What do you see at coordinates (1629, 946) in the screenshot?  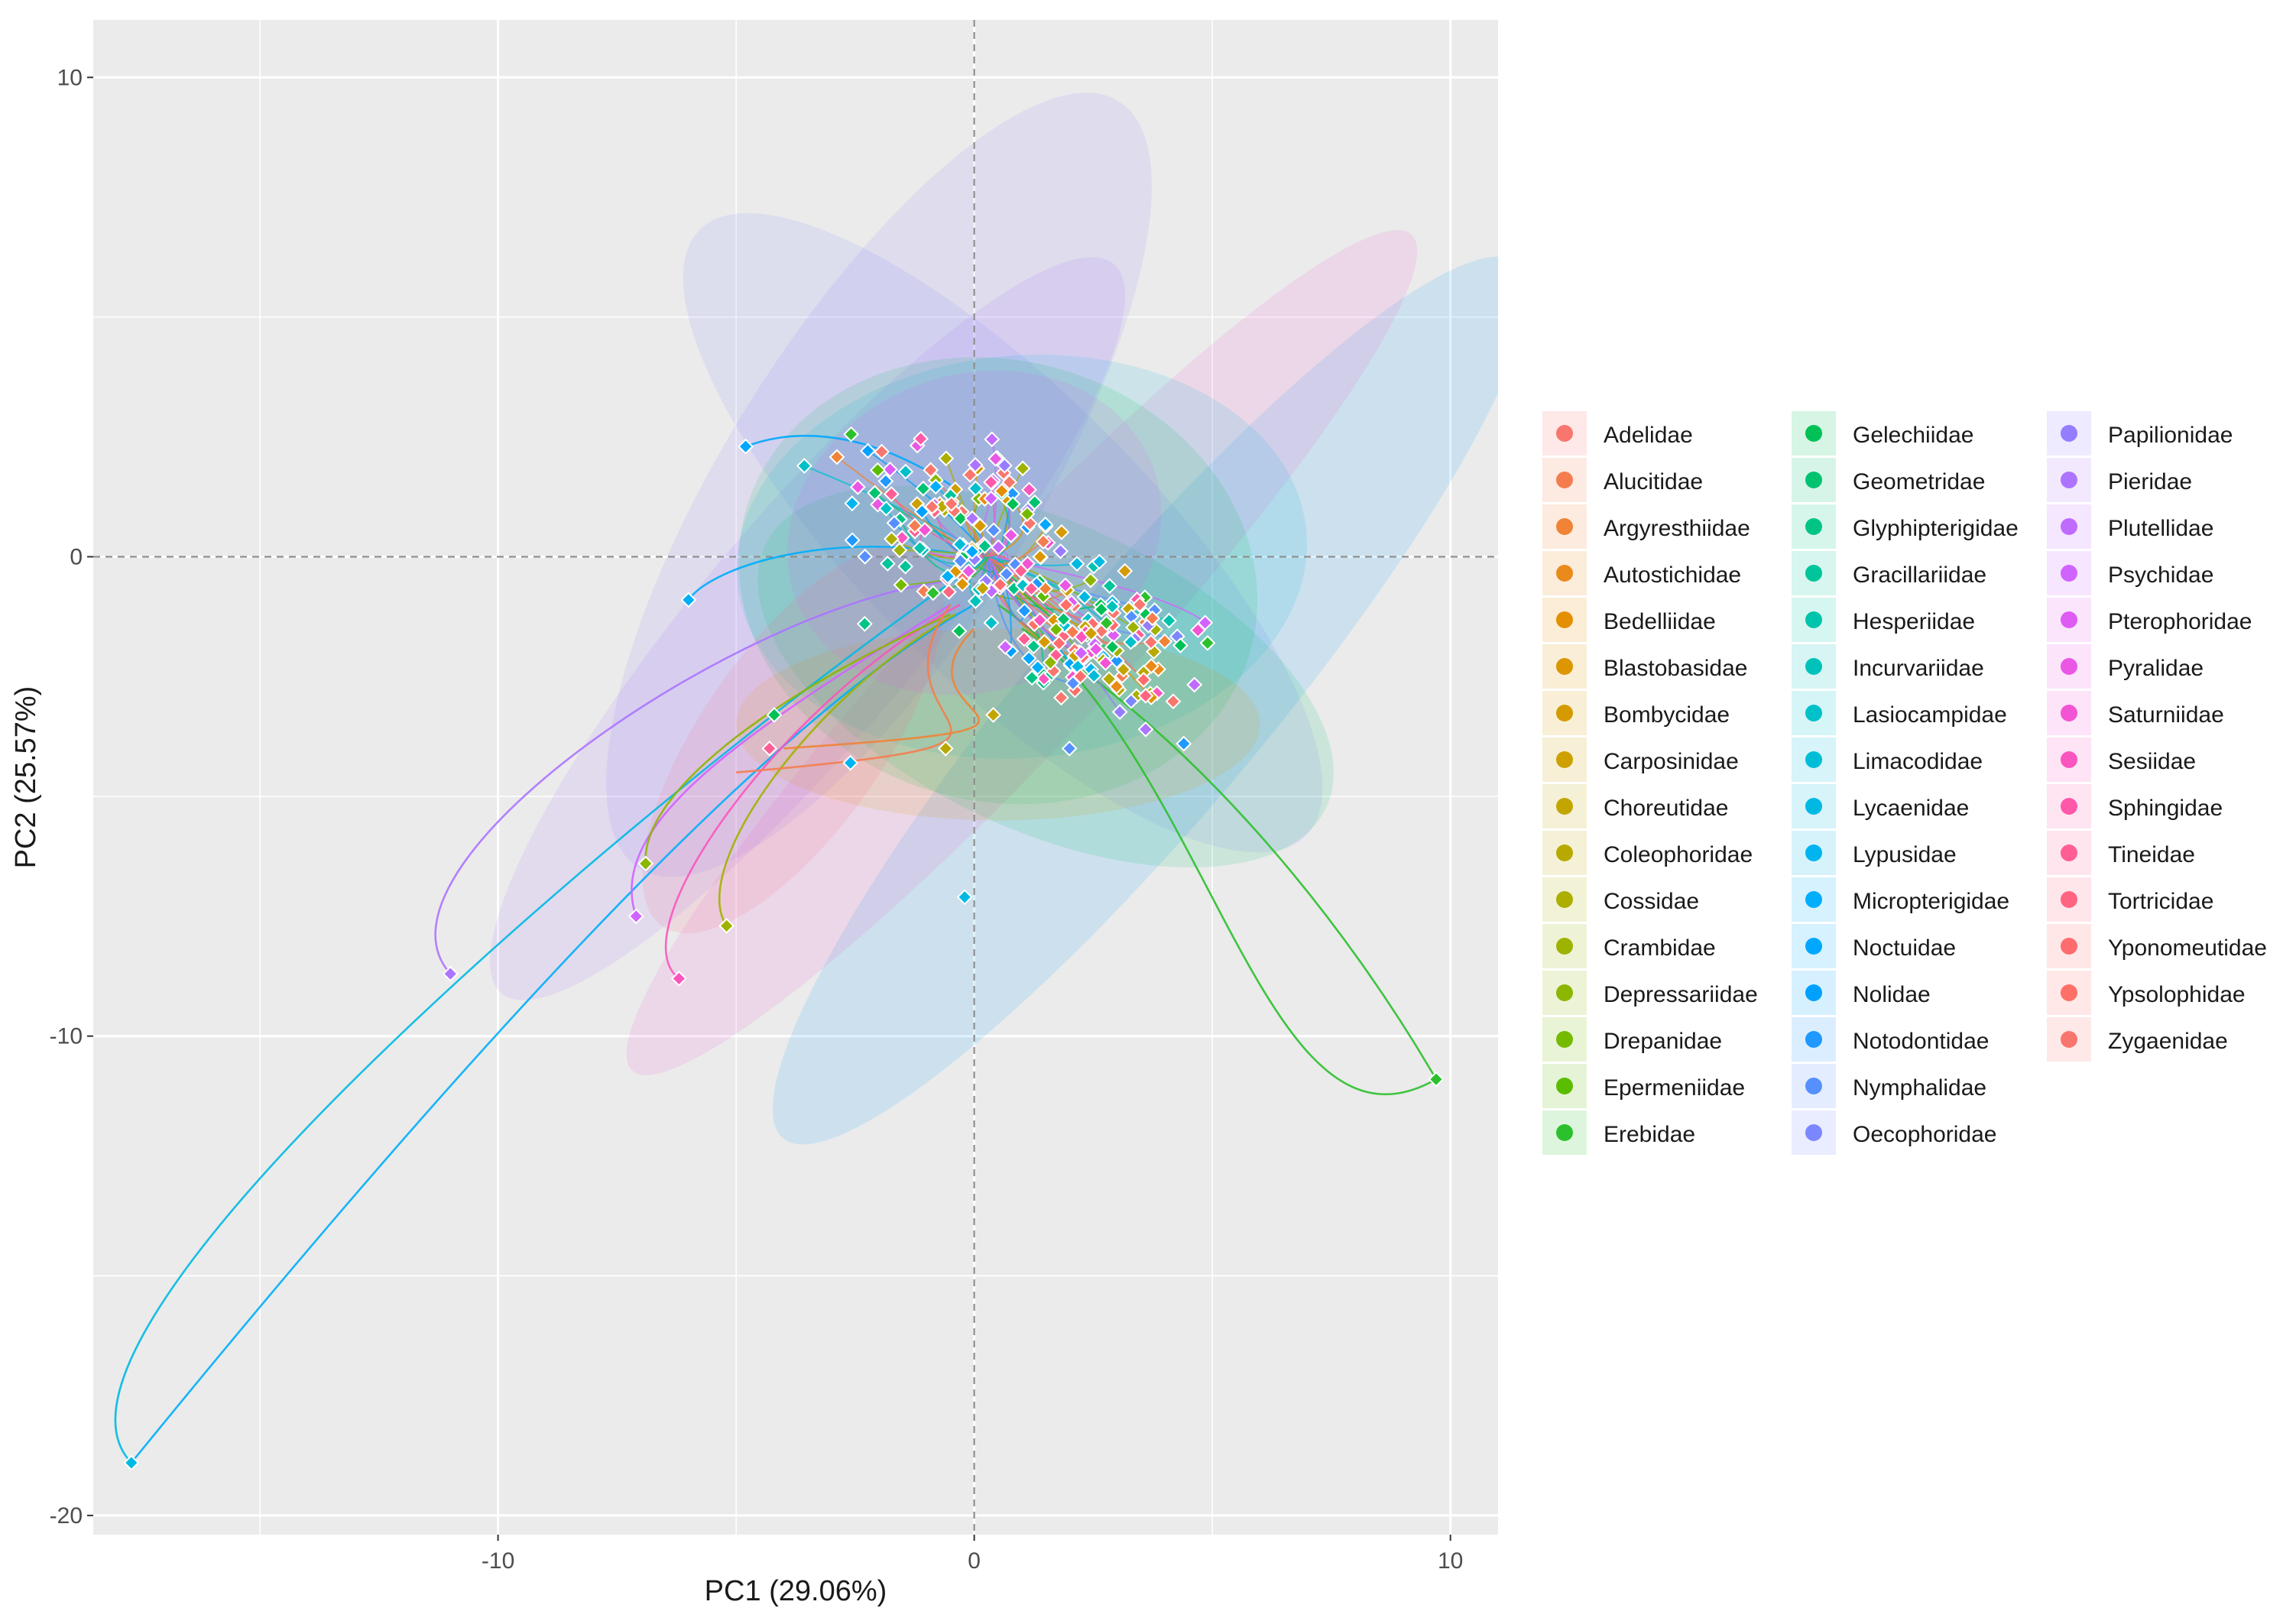 I see `legend-item-crambidae: Crambidae` at bounding box center [1629, 946].